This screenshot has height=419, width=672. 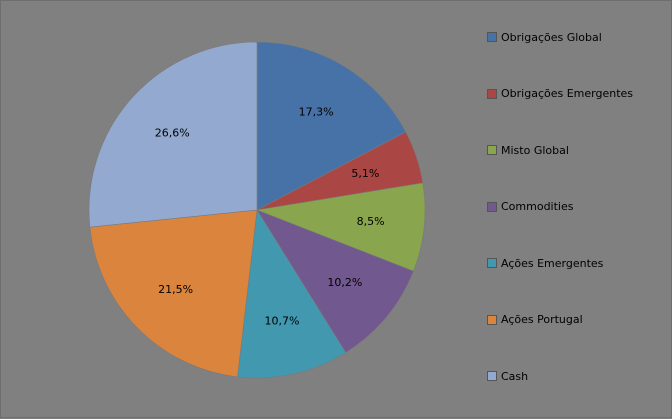 I want to click on legend-item: Misto Global, so click(x=528, y=150).